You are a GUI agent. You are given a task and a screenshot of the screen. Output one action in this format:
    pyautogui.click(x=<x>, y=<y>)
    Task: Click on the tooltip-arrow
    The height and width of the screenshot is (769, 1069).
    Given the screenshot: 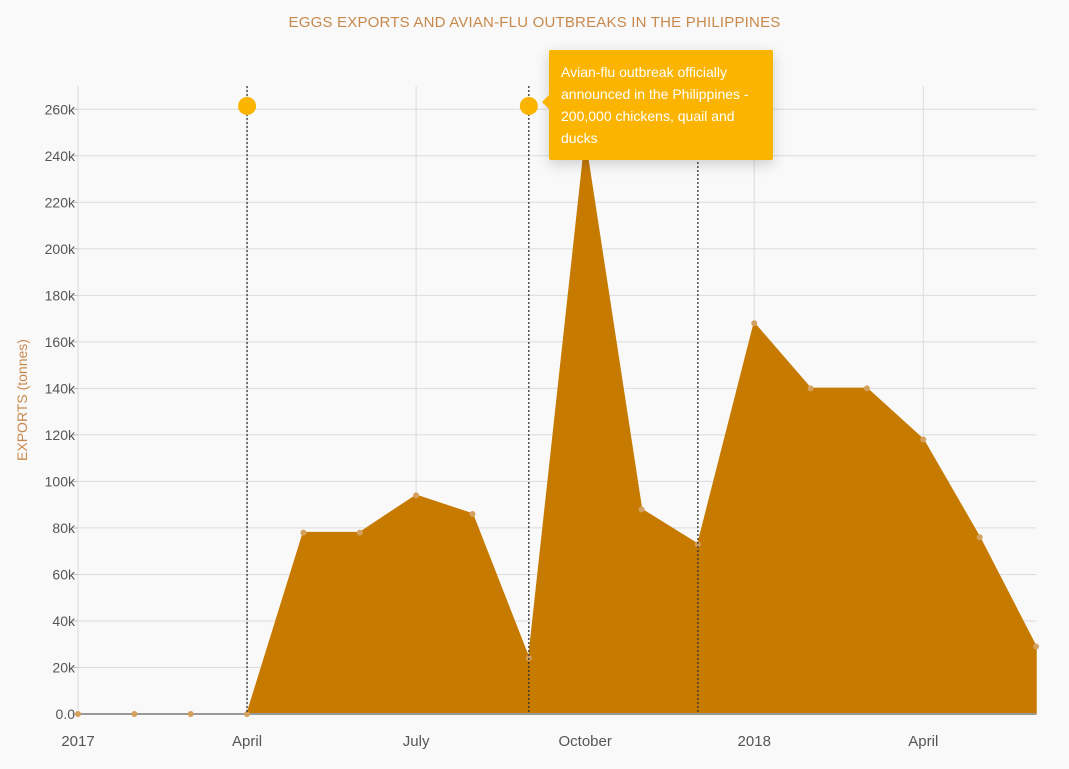 What is the action you would take?
    pyautogui.click(x=545, y=102)
    